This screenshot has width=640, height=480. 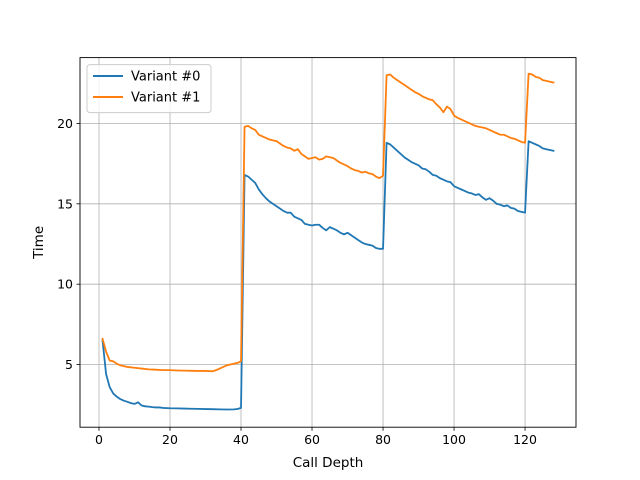 I want to click on x-tick-label: 40, so click(x=241, y=439).